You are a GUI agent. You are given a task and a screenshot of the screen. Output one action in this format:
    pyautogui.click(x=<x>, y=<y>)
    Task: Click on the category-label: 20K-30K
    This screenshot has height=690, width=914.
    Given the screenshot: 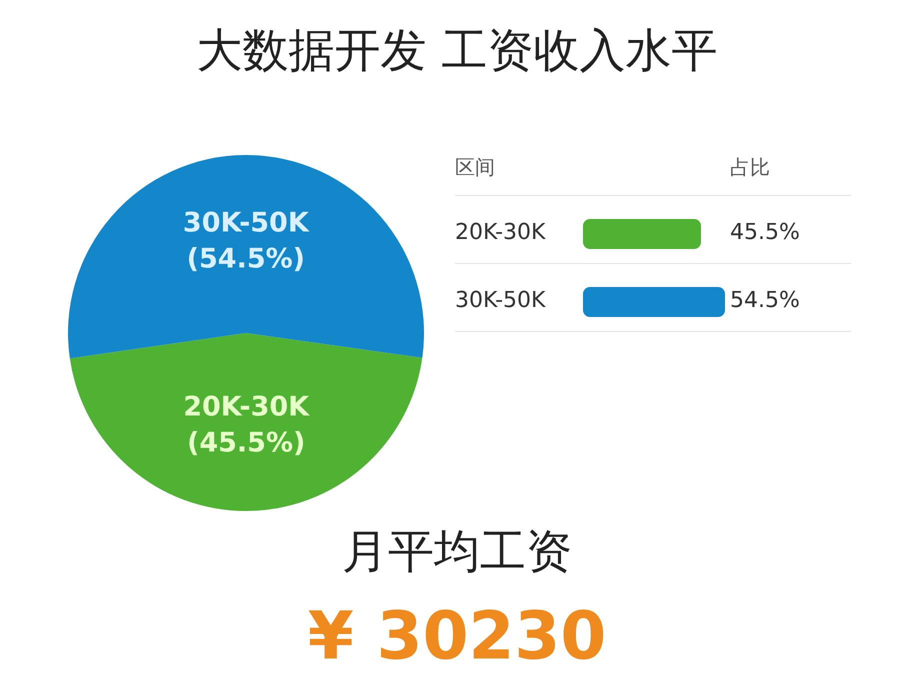 What is the action you would take?
    pyautogui.click(x=500, y=232)
    